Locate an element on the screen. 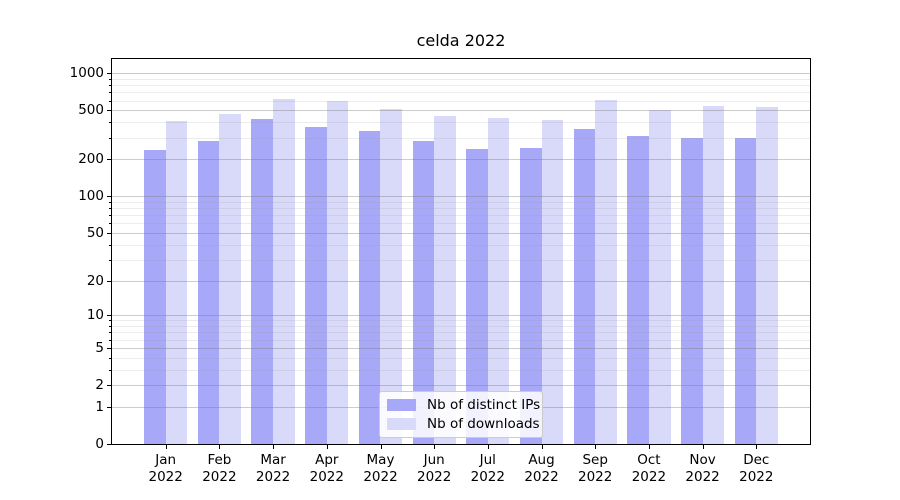 This screenshot has width=900, height=500. x-tick-label: Nov 2022 is located at coordinates (703, 469).